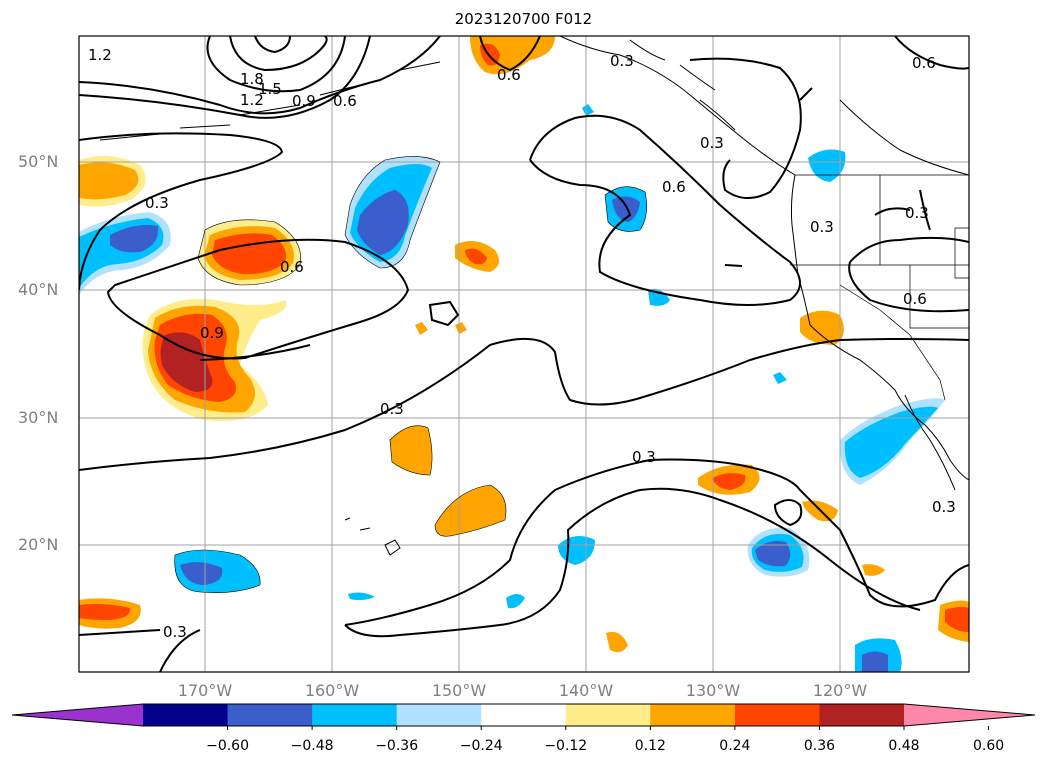 The width and height of the screenshot is (1047, 765). What do you see at coordinates (249, 252) in the screenshot?
I see `positive-anomaly-region-170w-43n` at bounding box center [249, 252].